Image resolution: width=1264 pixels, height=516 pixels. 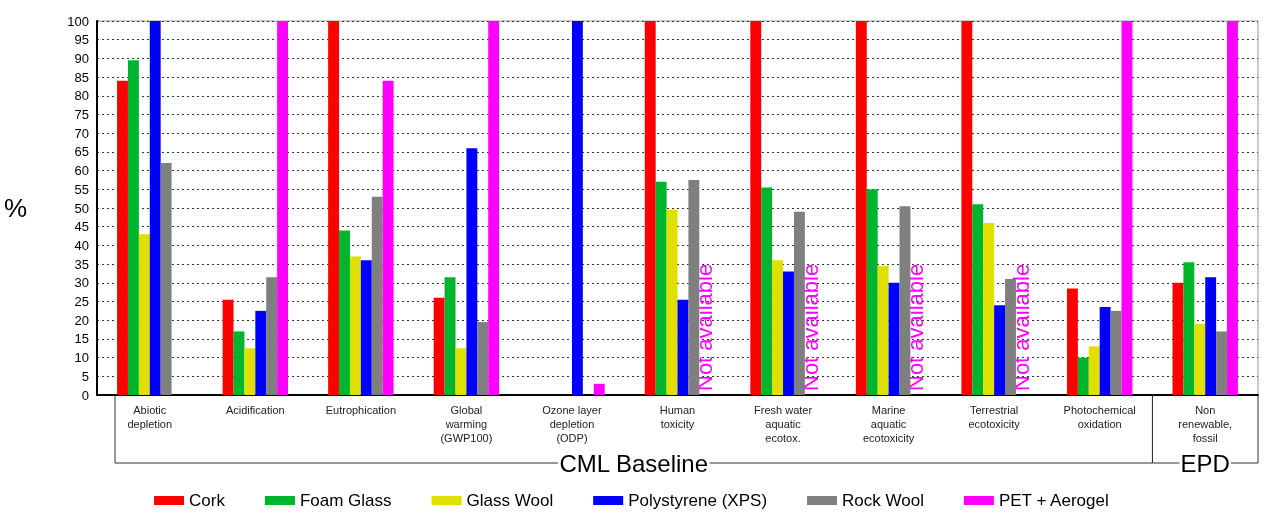 What do you see at coordinates (81, 358) in the screenshot?
I see `y-tick-label: 10` at bounding box center [81, 358].